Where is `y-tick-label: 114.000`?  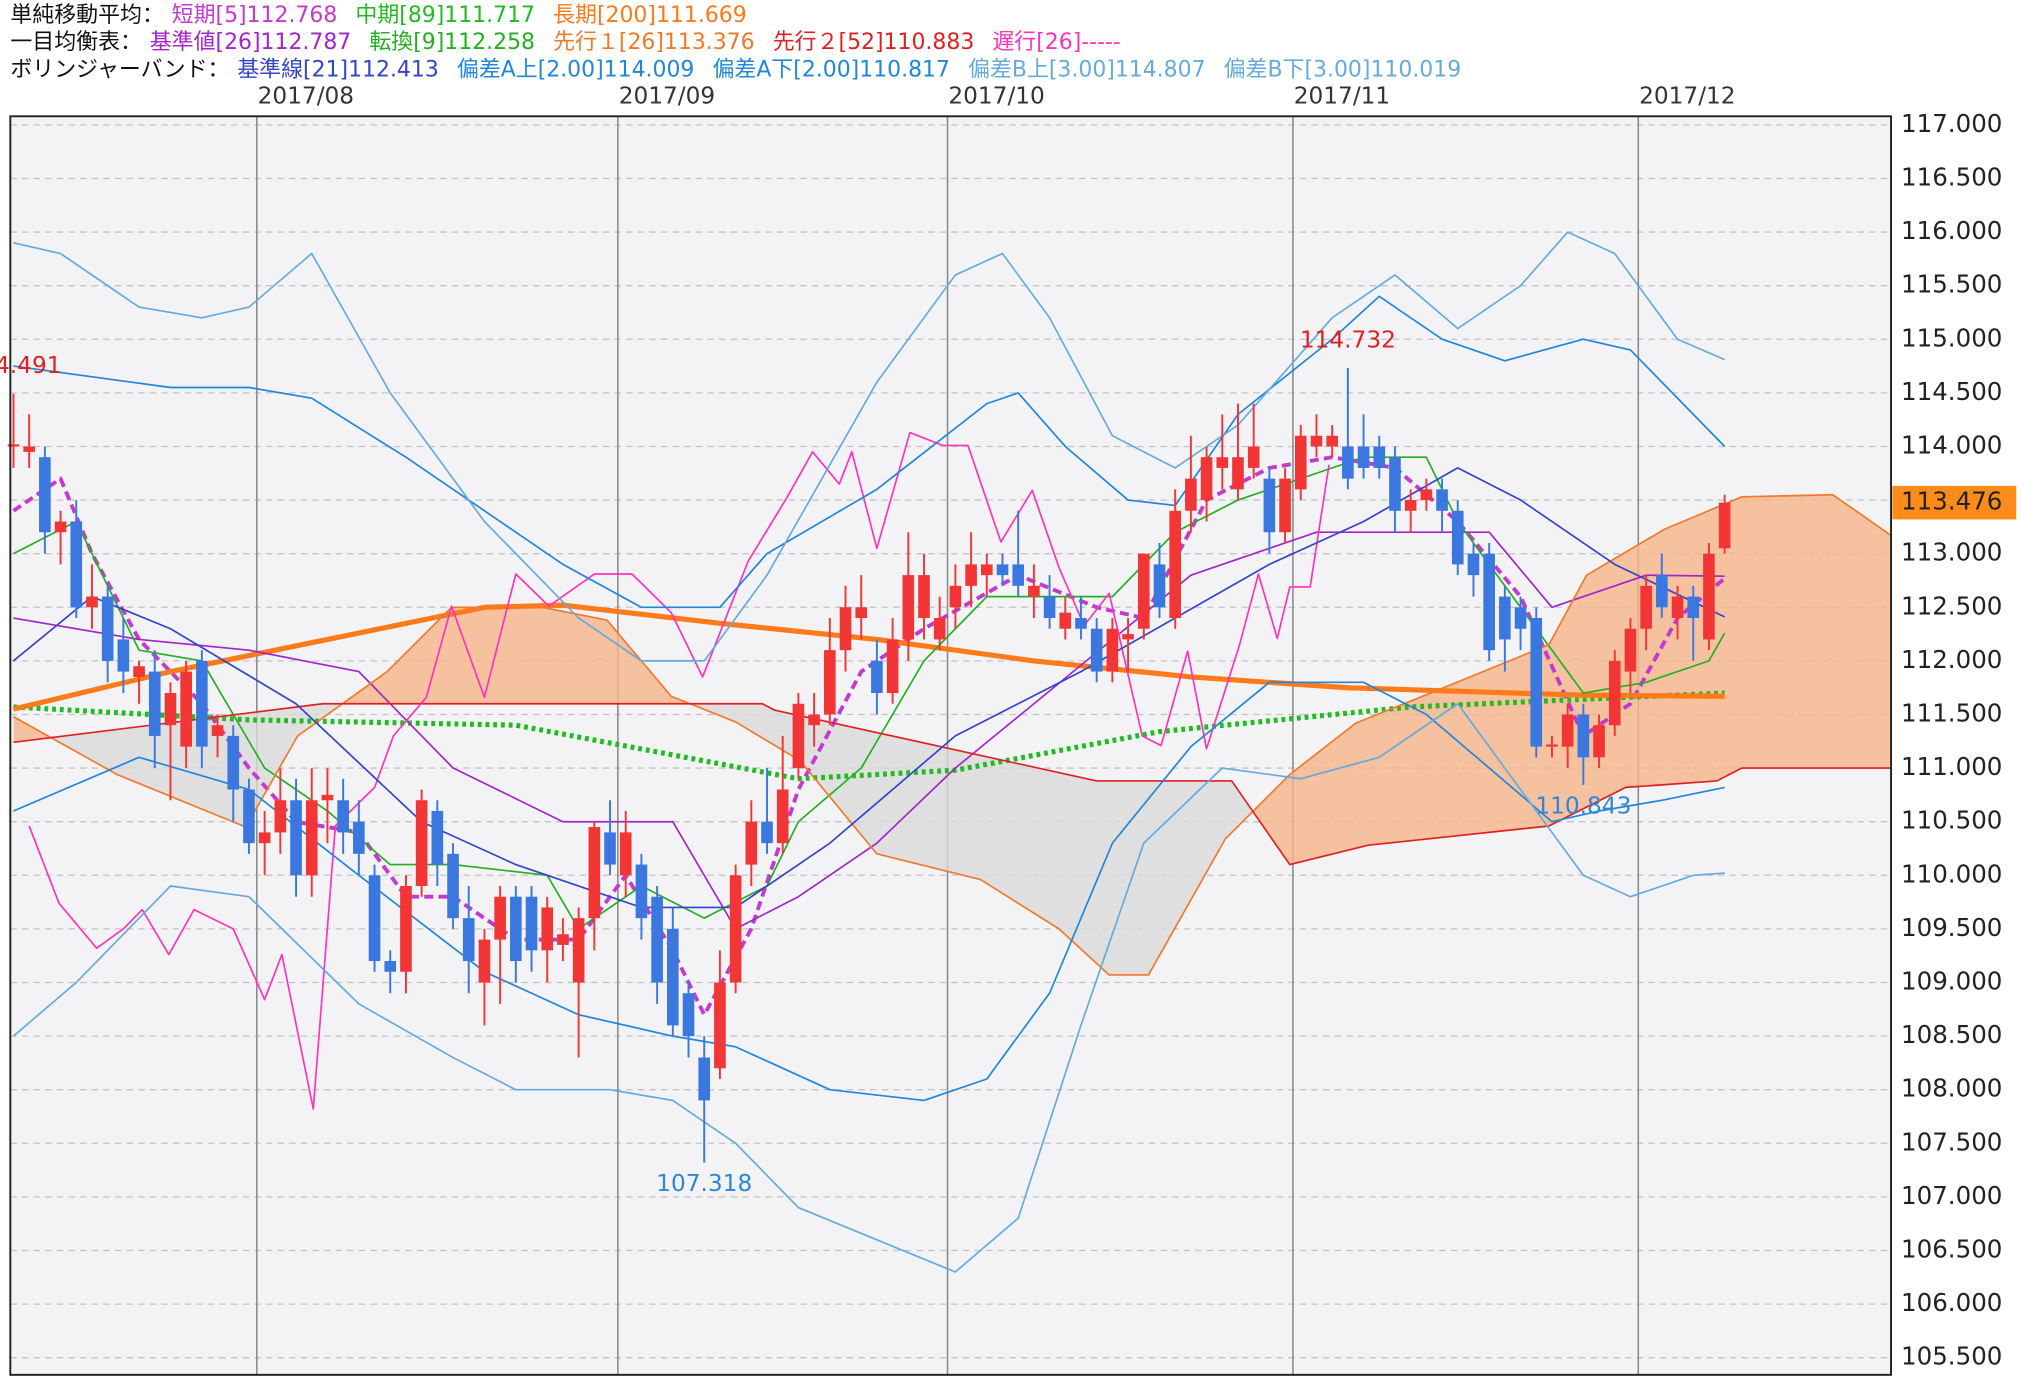
y-tick-label: 114.000 is located at coordinates (1951, 444).